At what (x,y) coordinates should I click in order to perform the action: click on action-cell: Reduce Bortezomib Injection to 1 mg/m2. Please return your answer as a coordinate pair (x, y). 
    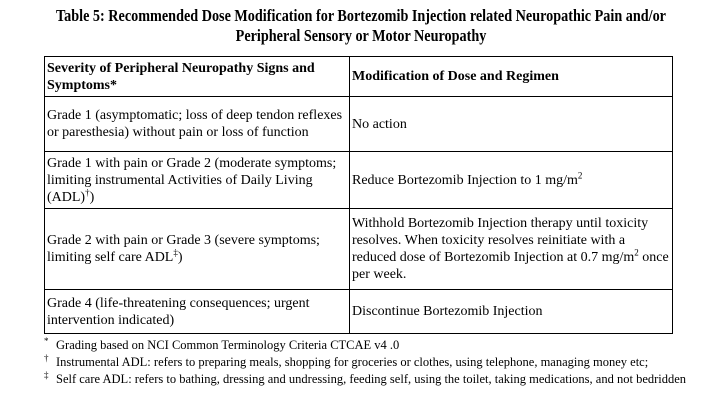
    Looking at the image, I should click on (511, 180).